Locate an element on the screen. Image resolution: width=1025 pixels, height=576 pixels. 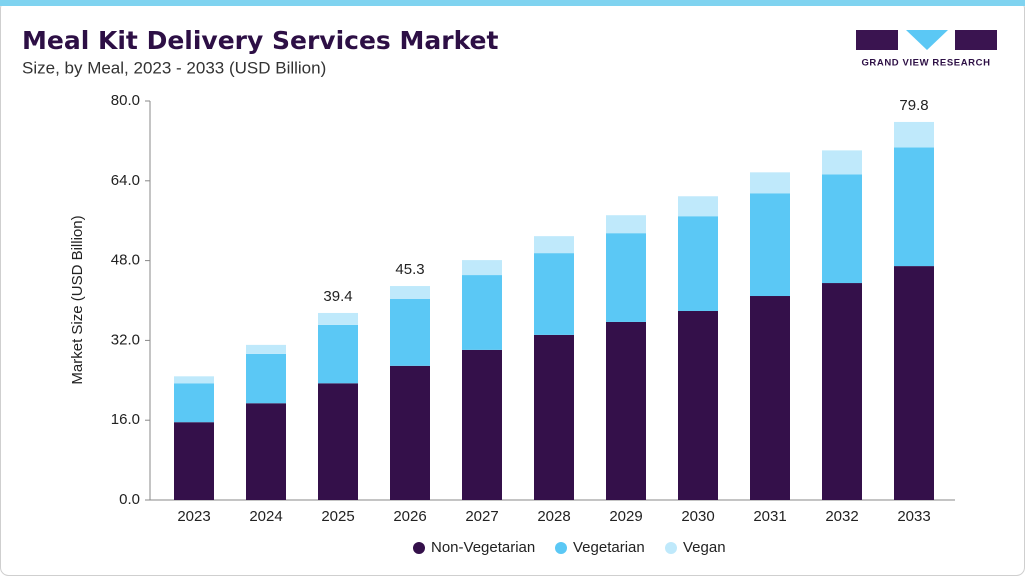
y-tick-label: 0.0 is located at coordinates (129, 499).